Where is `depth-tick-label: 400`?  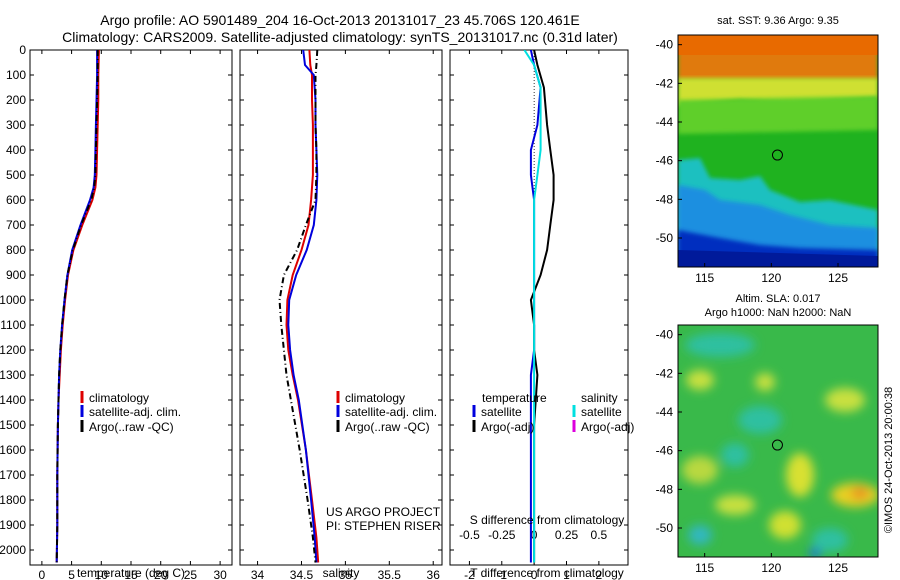 depth-tick-label: 400 is located at coordinates (16, 150).